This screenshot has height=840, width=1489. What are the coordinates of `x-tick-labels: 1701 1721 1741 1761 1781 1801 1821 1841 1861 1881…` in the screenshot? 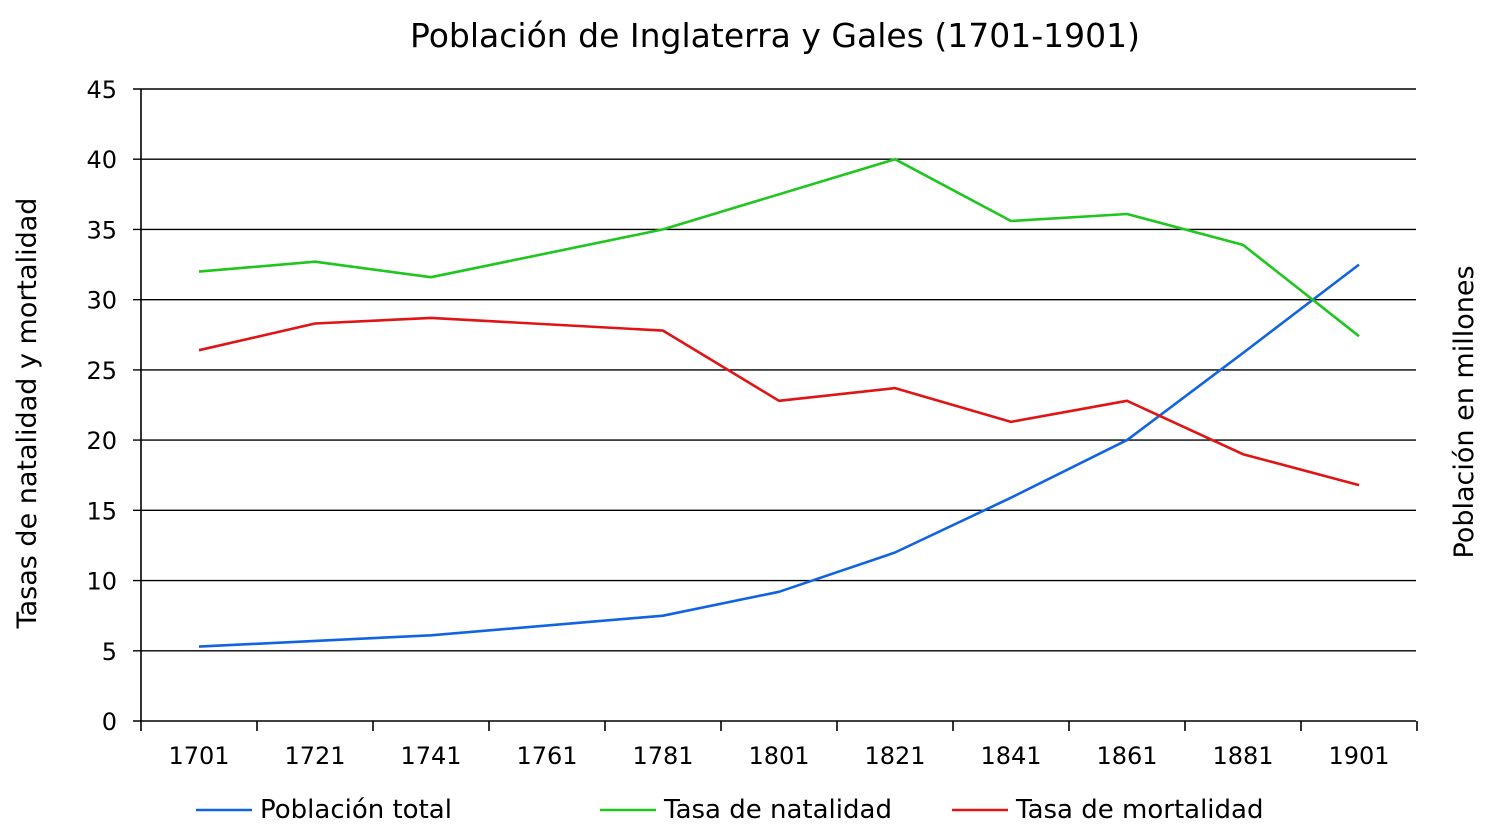 It's located at (778, 756).